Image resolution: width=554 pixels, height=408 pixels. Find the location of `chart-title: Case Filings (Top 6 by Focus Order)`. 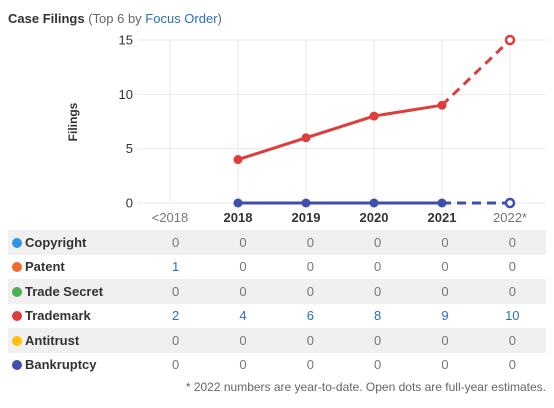

chart-title: Case Filings (Top 6 by Focus Order) is located at coordinates (115, 18).